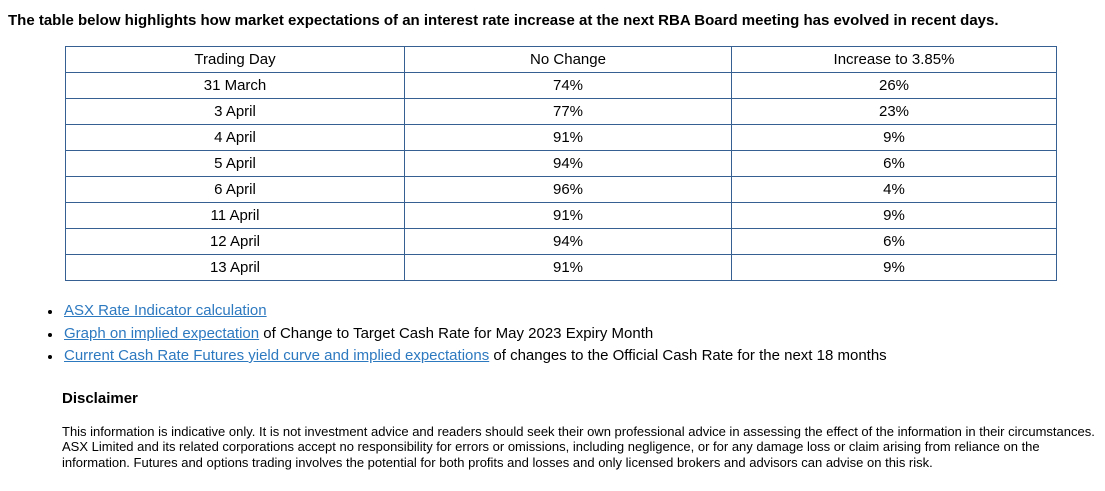 Image resolution: width=1105 pixels, height=491 pixels. I want to click on table-header-row: Trading Day No Change Increase to 3.85%, so click(561, 59).